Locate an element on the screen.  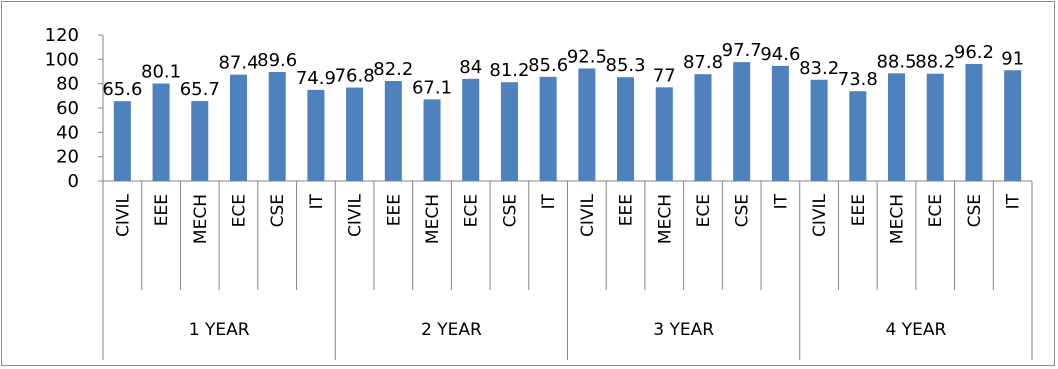
data-label: 96.2 is located at coordinates (974, 52).